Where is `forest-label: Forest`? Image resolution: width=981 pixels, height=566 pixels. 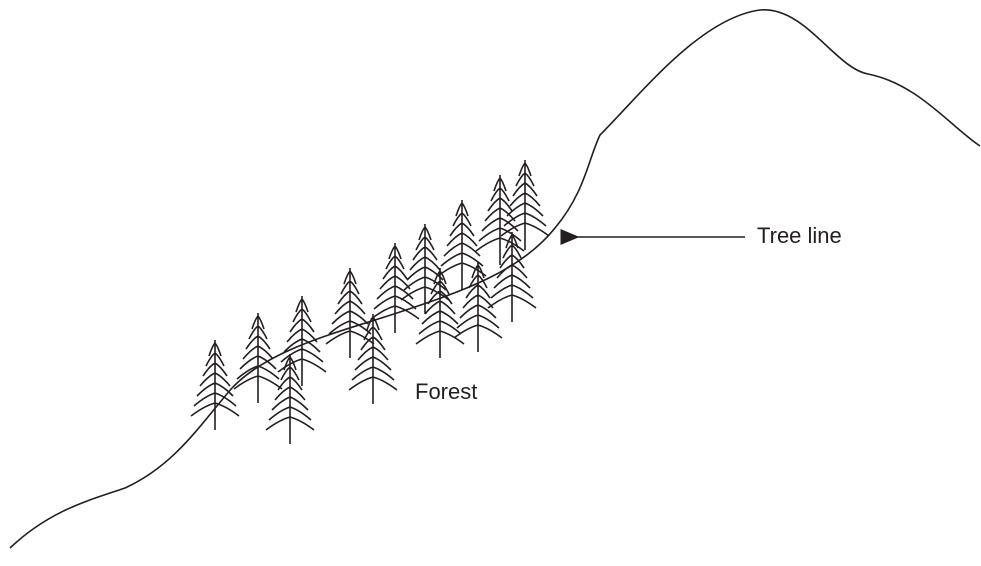 forest-label: Forest is located at coordinates (446, 391).